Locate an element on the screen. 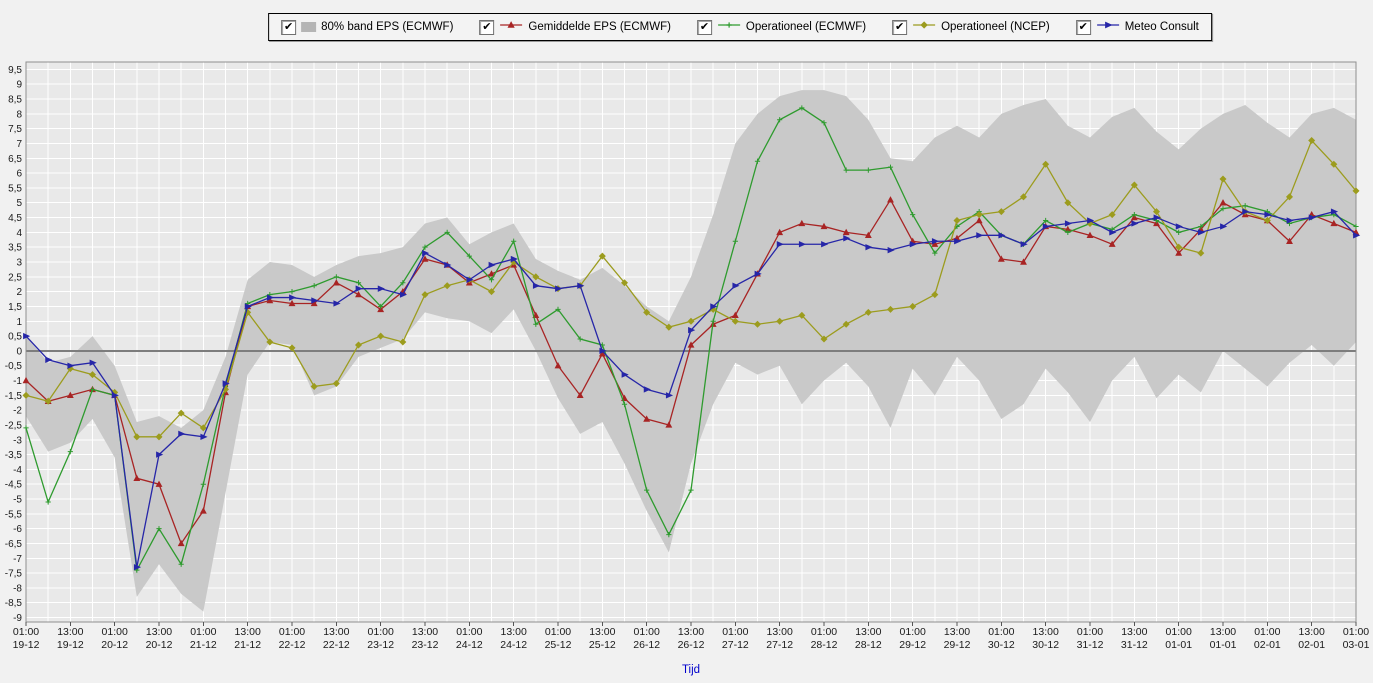 This screenshot has height=683, width=1373. svg-text: -6 is located at coordinates (17, 529).